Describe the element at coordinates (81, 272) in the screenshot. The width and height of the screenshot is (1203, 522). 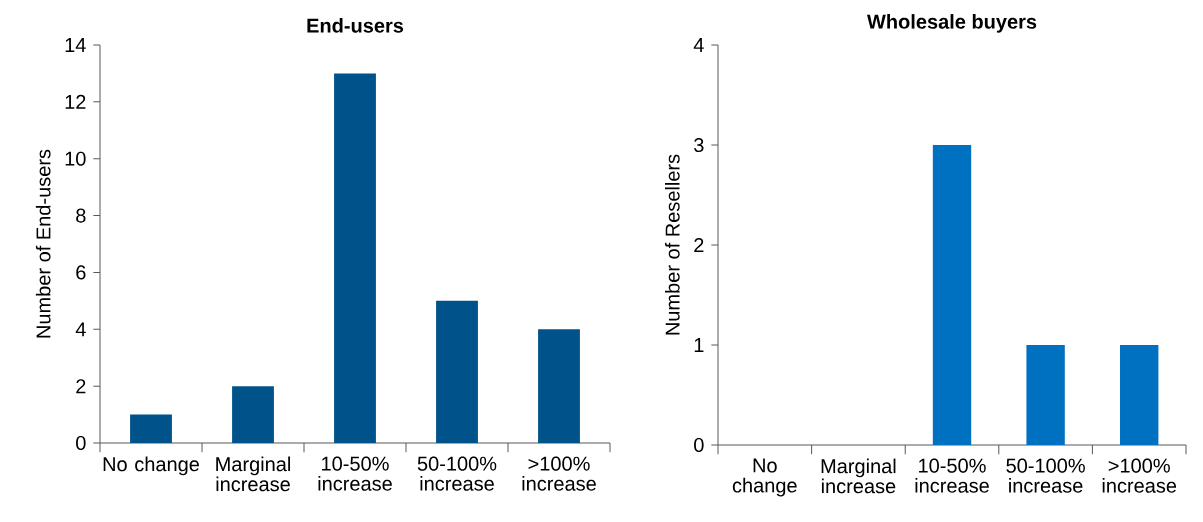
I see `y-tick-label: 6` at that location.